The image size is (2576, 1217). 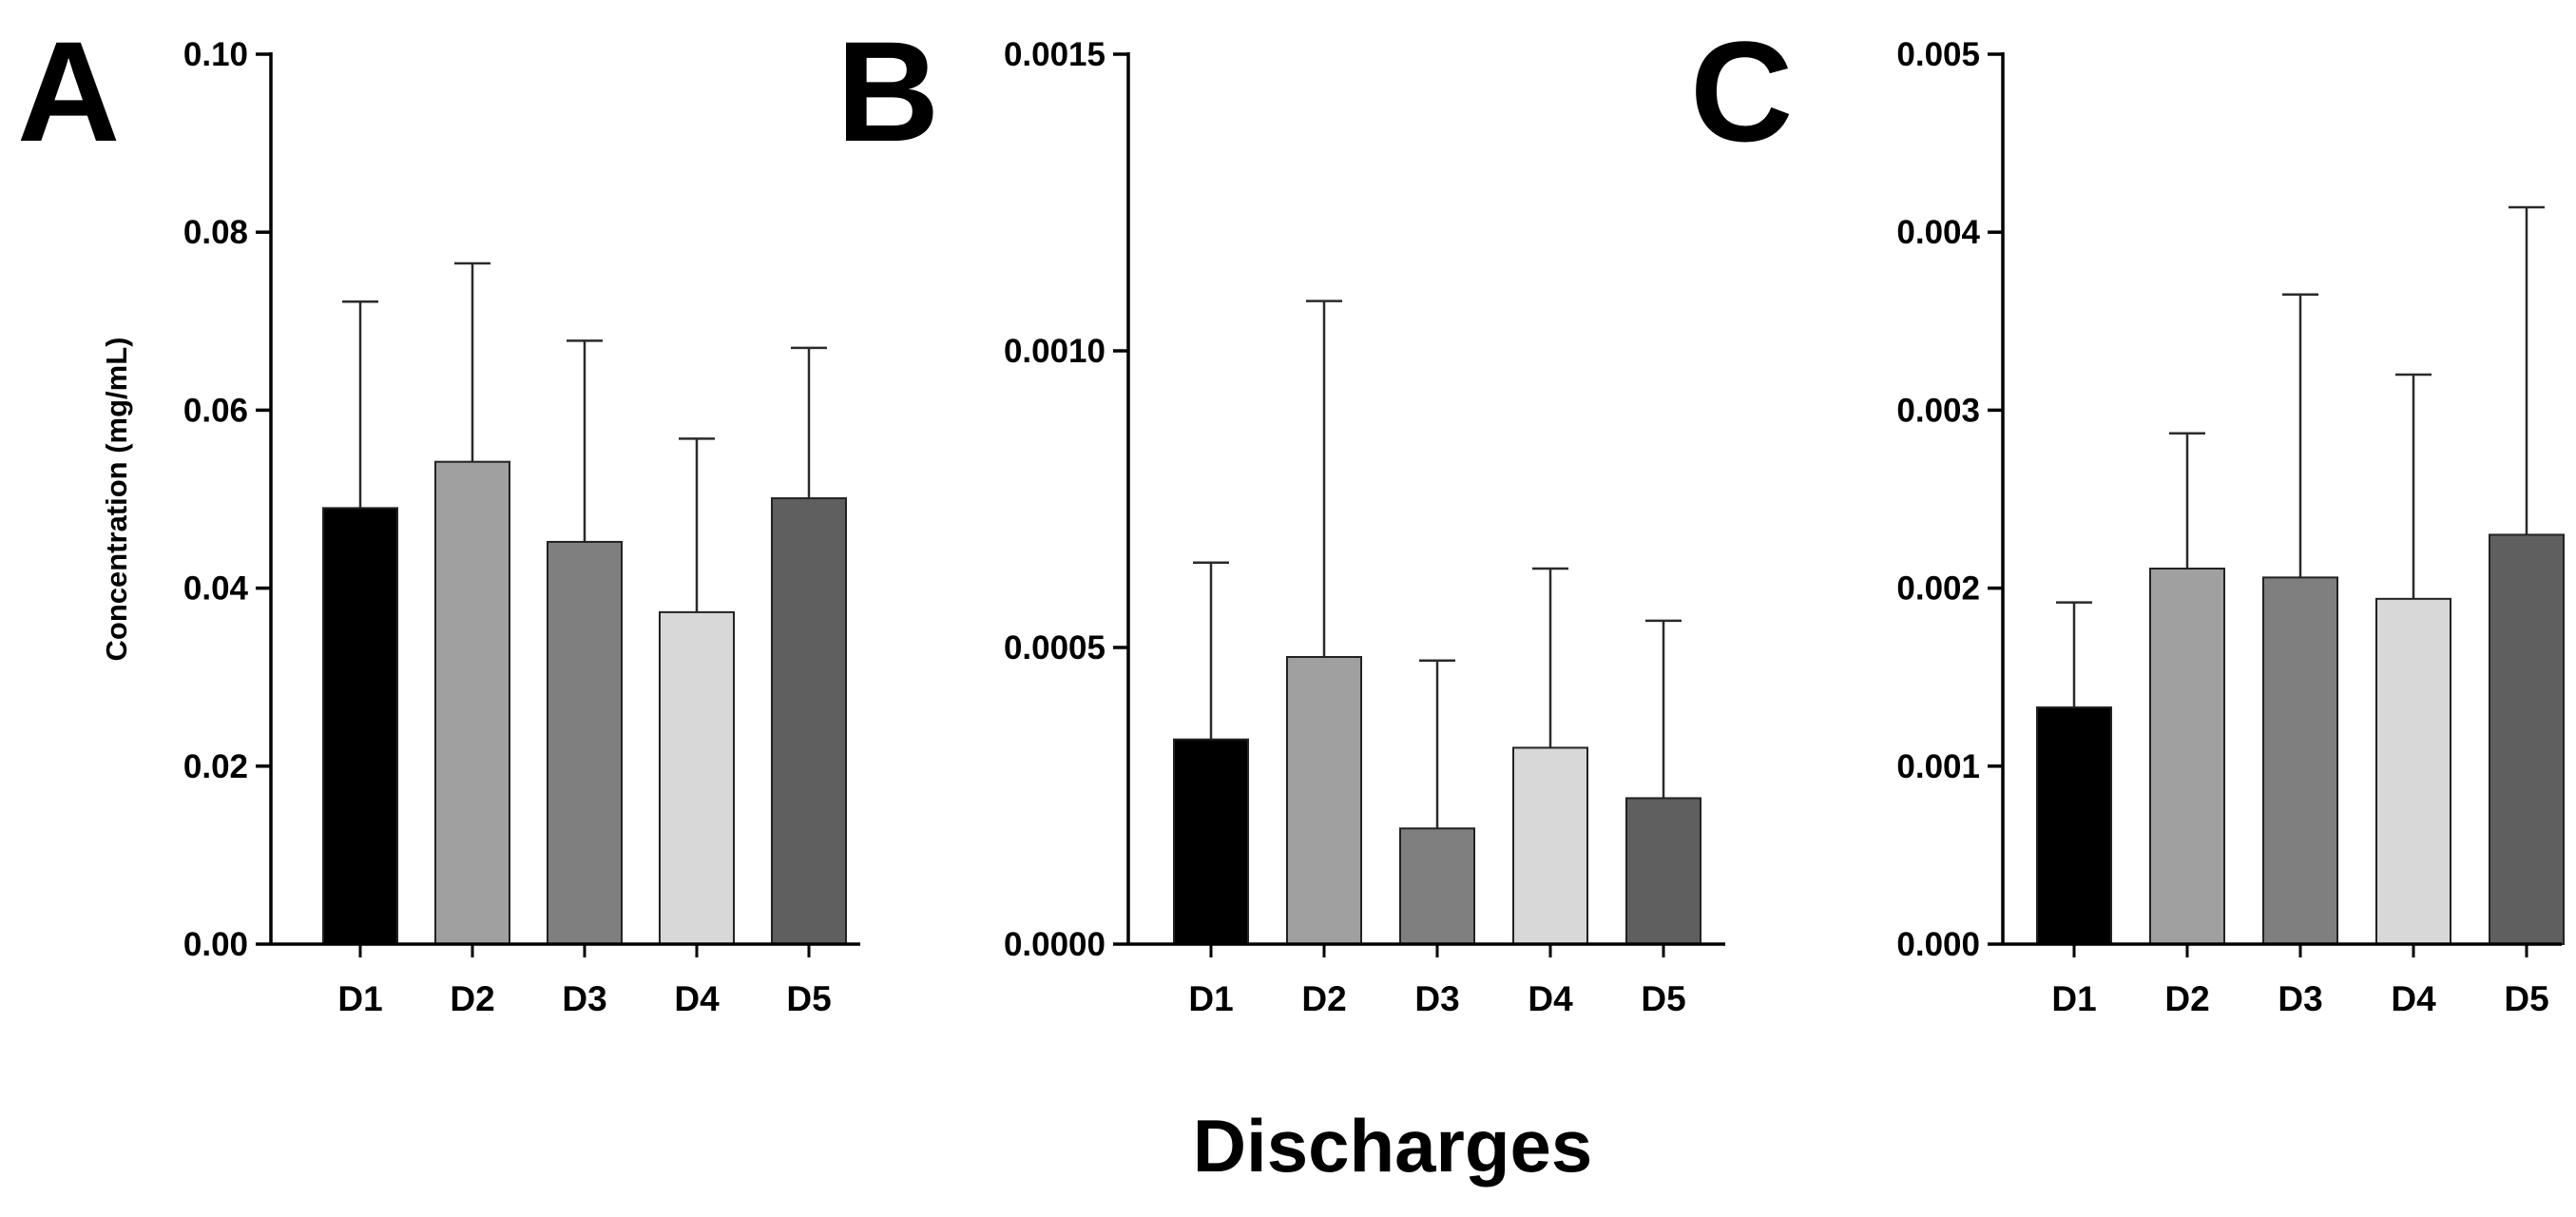 What do you see at coordinates (116, 500) in the screenshot?
I see `y-axis-title: Concentration (mg/mL)` at bounding box center [116, 500].